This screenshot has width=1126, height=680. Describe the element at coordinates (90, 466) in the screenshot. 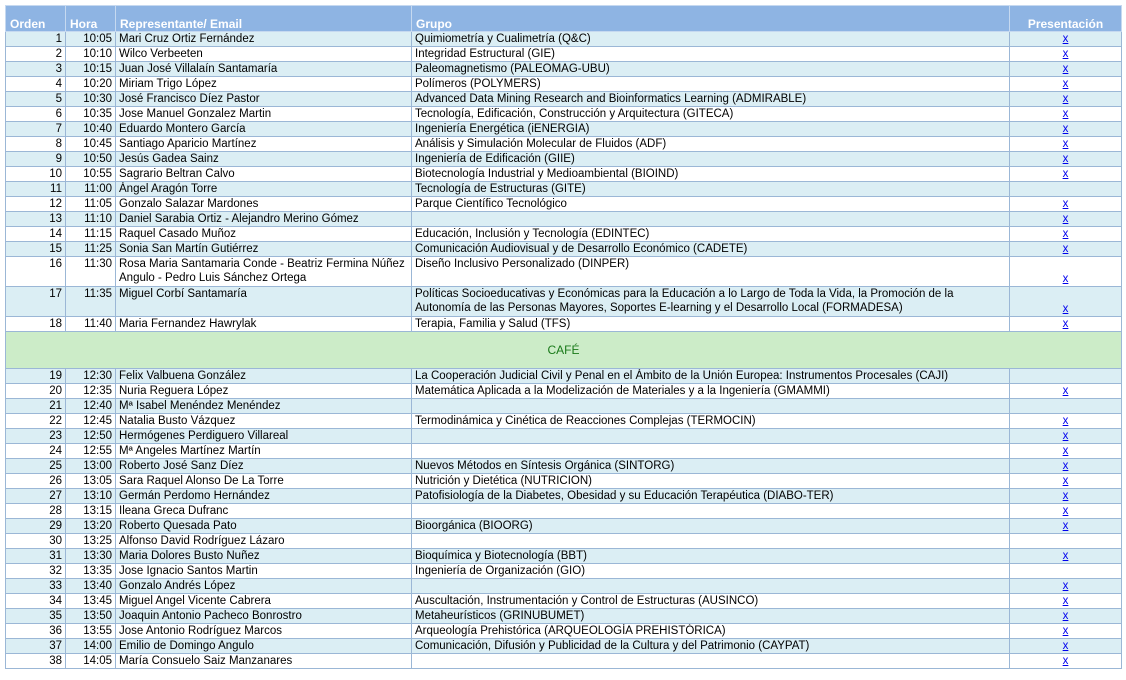

I see `cell-hora: 13:00` at that location.